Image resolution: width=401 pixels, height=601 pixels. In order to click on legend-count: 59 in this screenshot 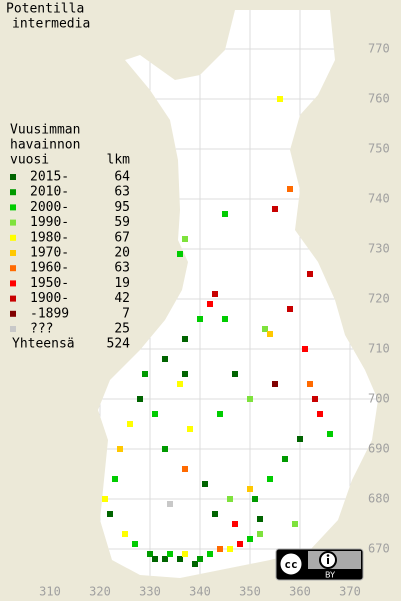, I will do `click(122, 222)`.